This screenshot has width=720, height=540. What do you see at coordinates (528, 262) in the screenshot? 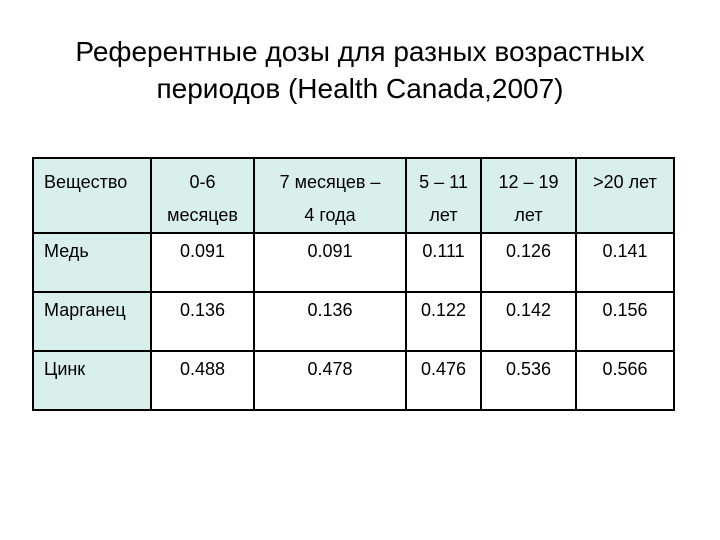
I see `dose-value: 0.126` at bounding box center [528, 262].